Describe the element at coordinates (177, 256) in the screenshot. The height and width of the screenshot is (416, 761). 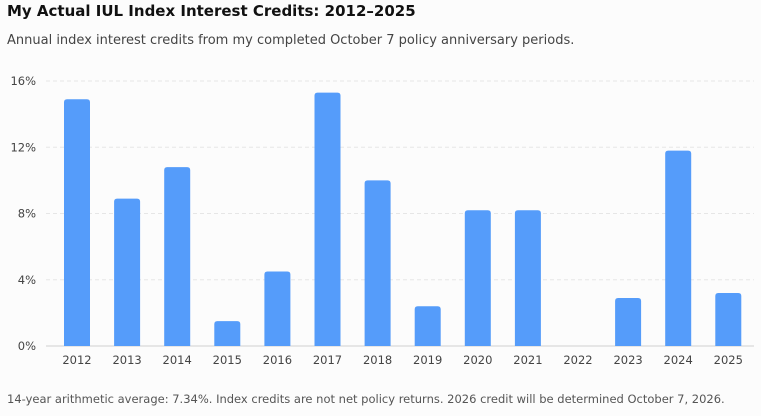
I see `bar-2014` at that location.